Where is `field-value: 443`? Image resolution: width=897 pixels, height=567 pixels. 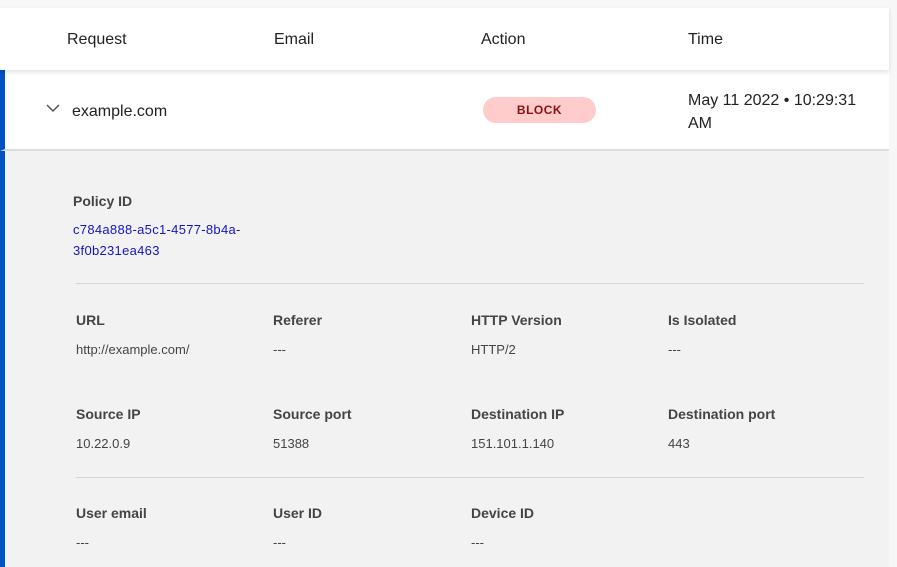
field-value: 443 is located at coordinates (679, 443).